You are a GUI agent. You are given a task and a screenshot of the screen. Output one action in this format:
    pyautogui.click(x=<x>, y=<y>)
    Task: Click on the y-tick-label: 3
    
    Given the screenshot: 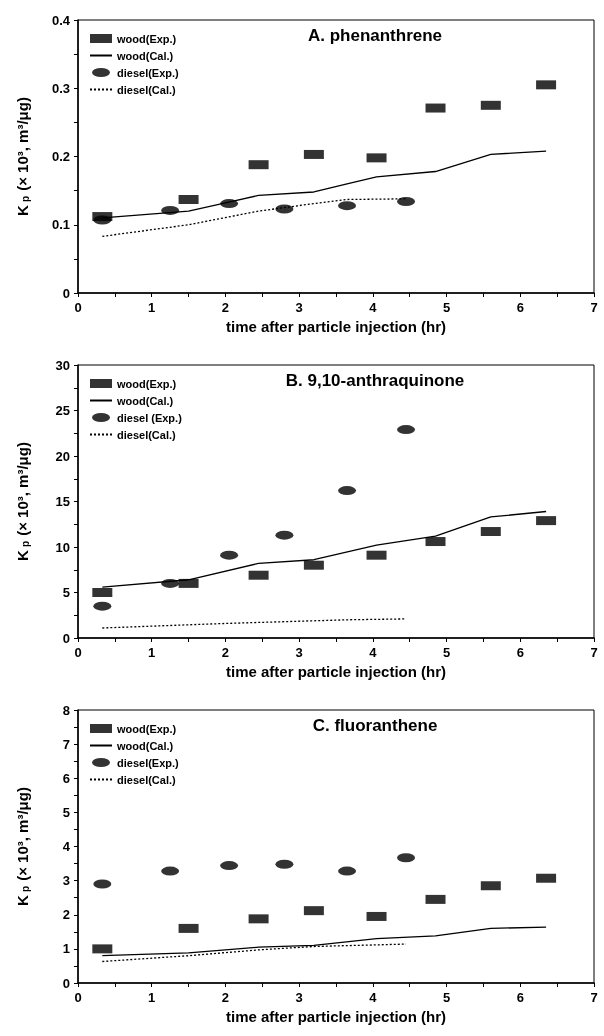 What is the action you would take?
    pyautogui.click(x=66, y=881)
    